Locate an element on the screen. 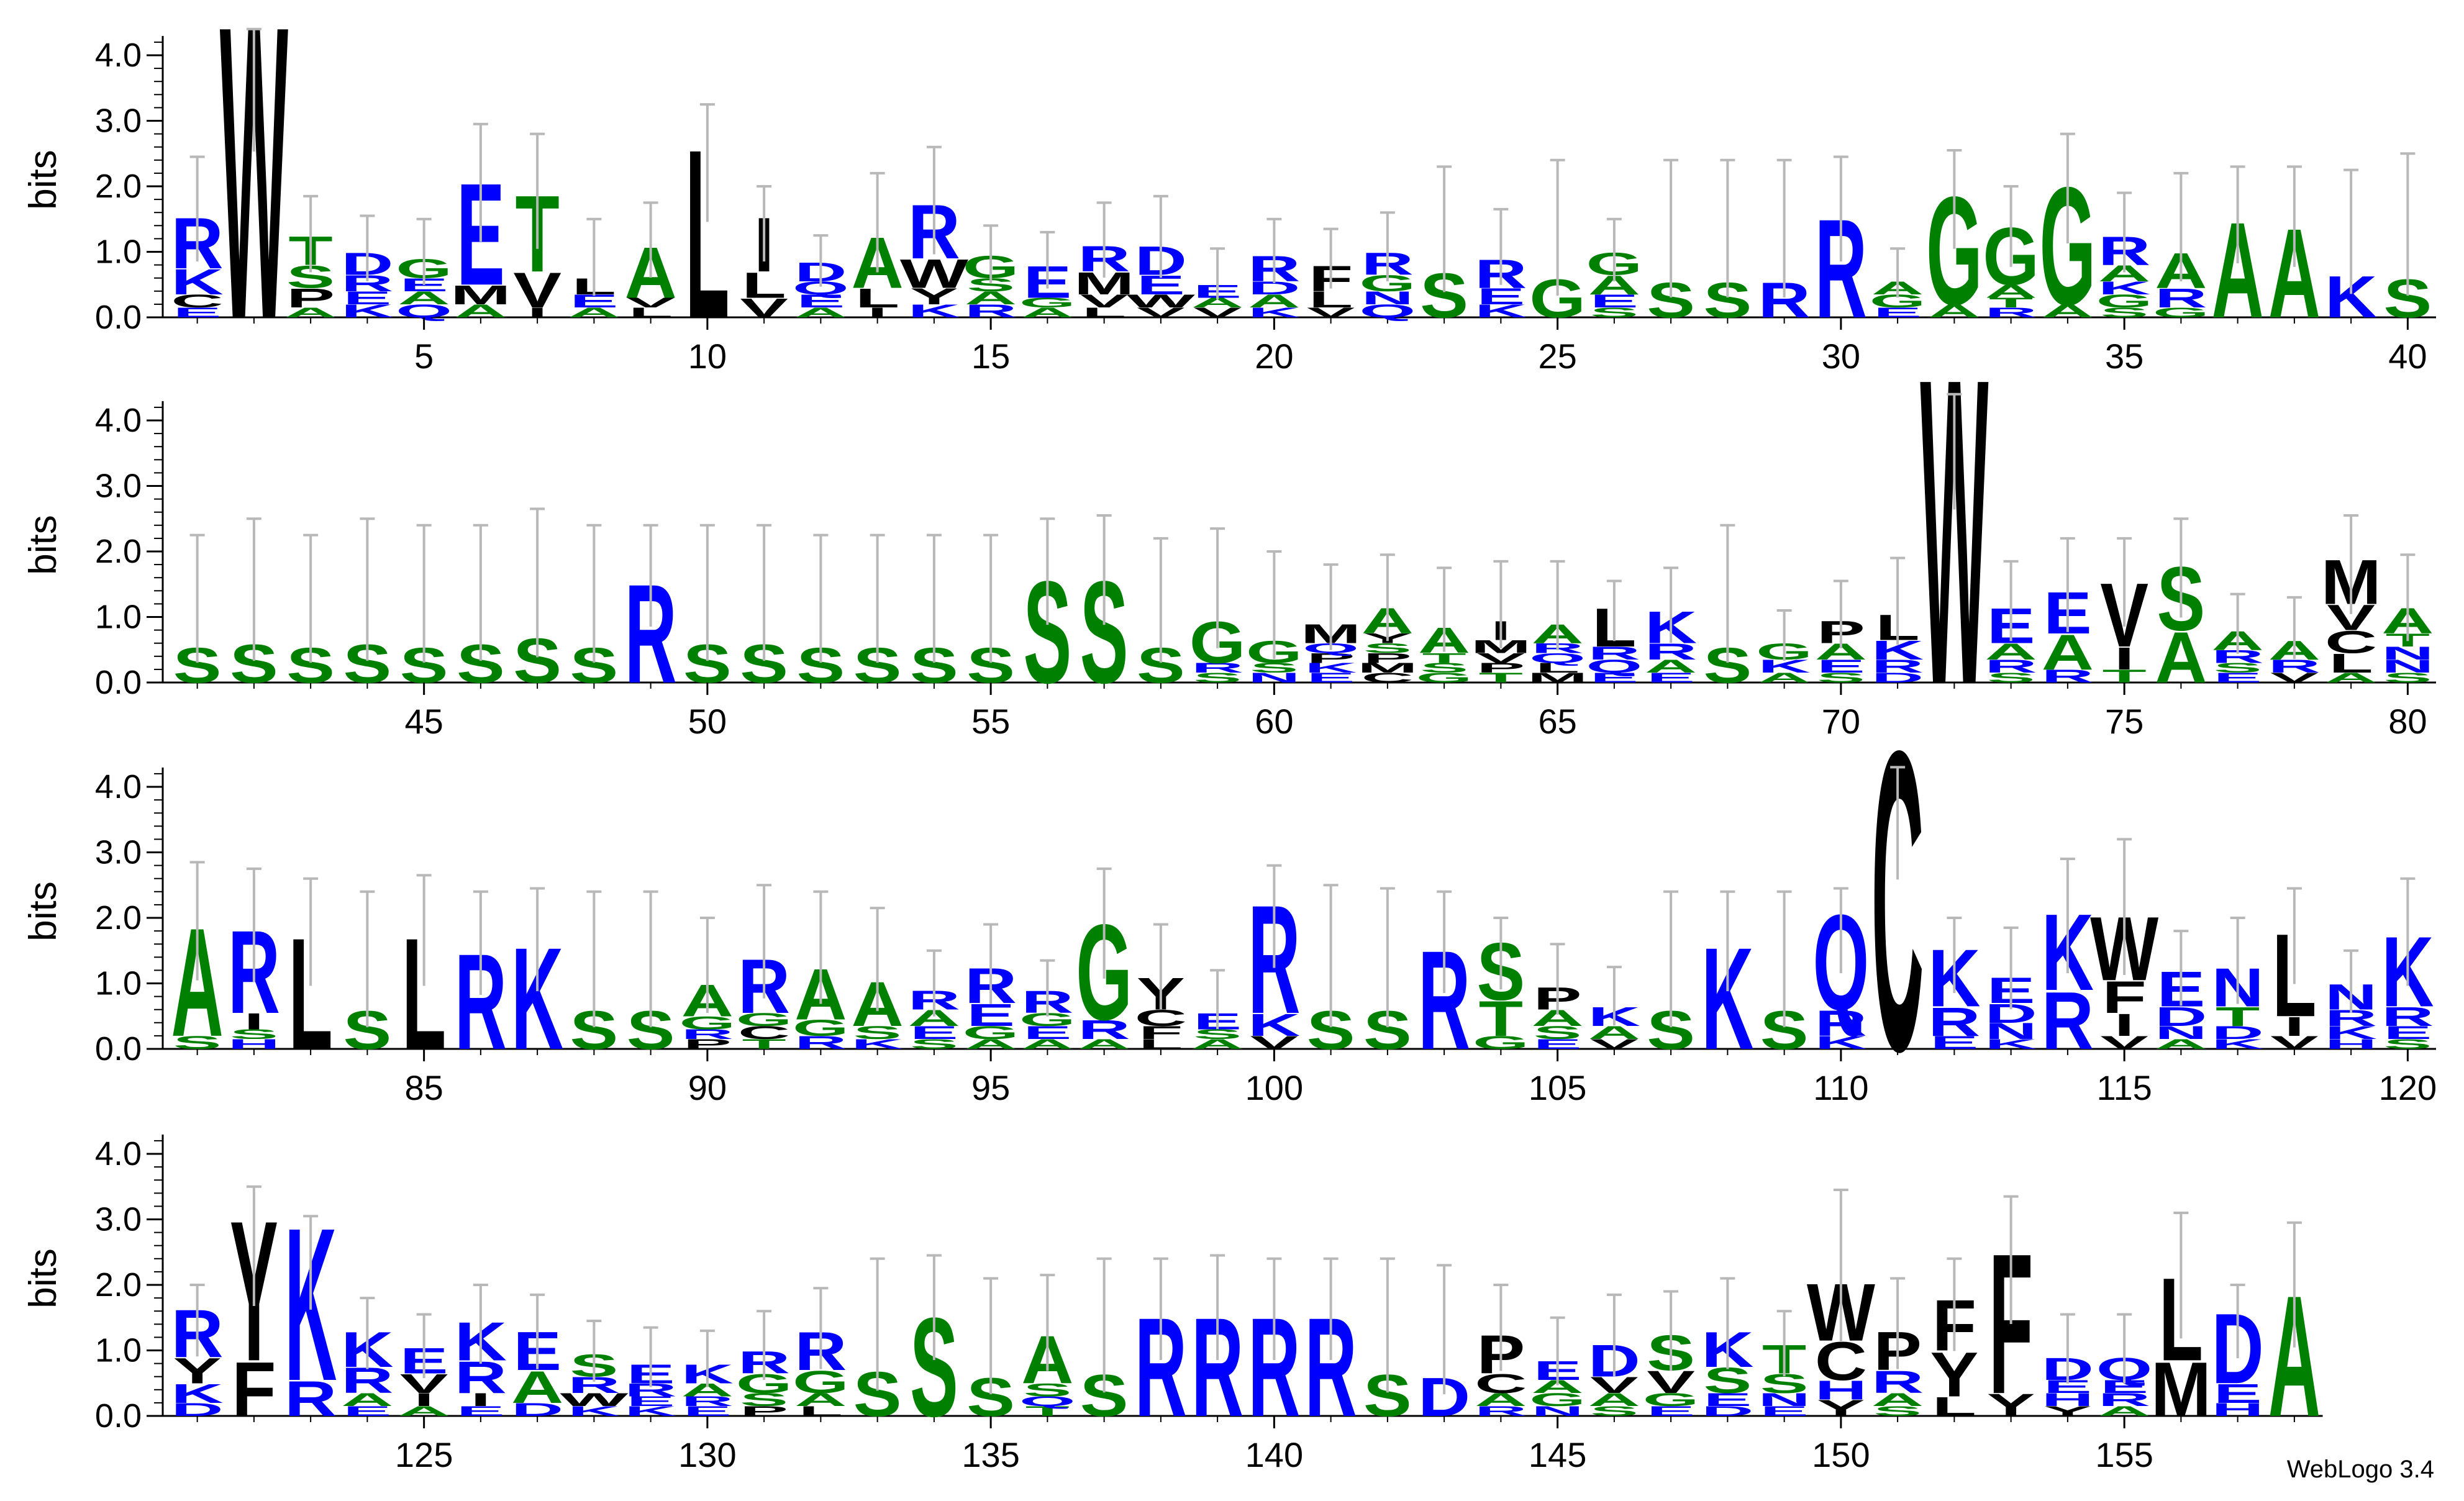 This screenshot has height=1501, width=2464. x-tick-label: 135 is located at coordinates (990, 1454).